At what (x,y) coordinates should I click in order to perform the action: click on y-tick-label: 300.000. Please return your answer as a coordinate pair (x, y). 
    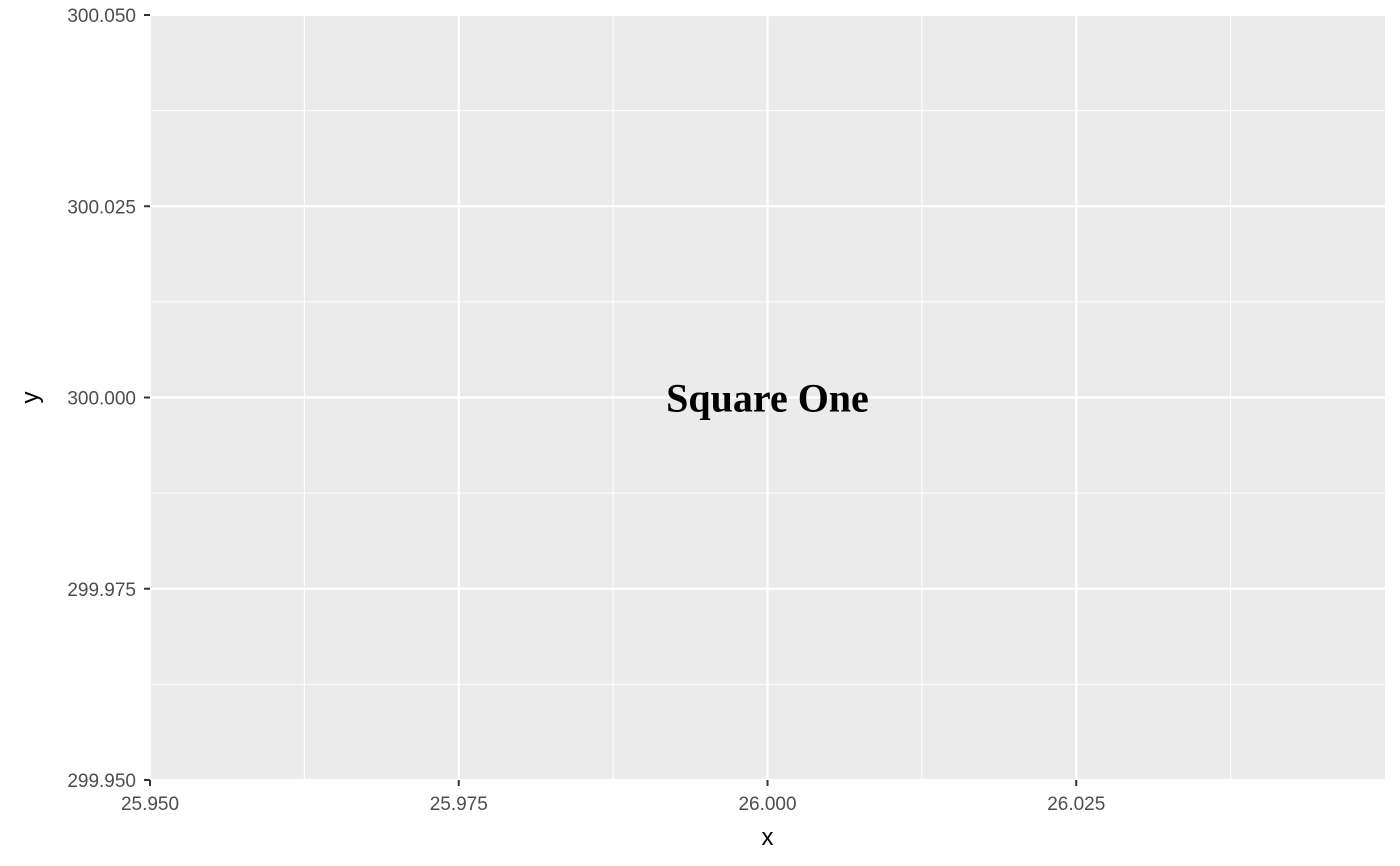
    Looking at the image, I should click on (101, 399).